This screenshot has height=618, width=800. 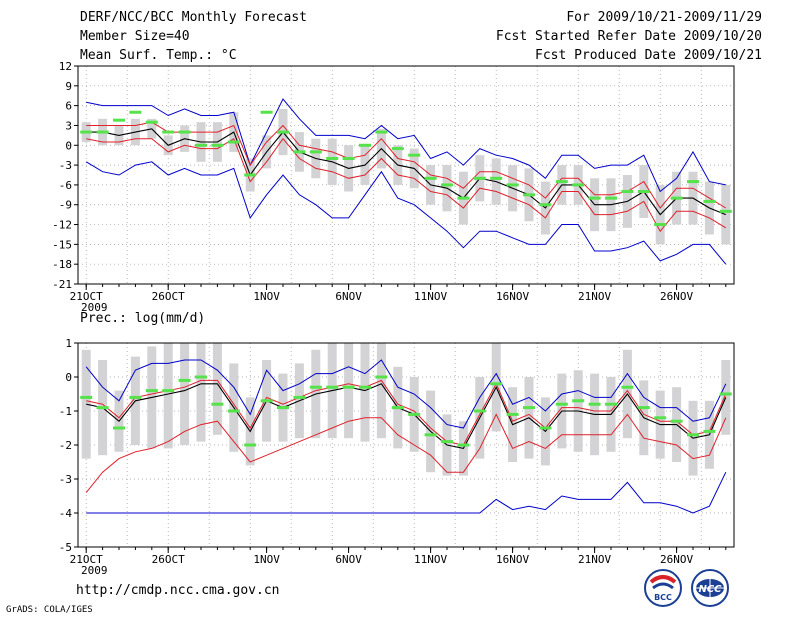 I want to click on panel1-ensemble-box, so click(x=726, y=214).